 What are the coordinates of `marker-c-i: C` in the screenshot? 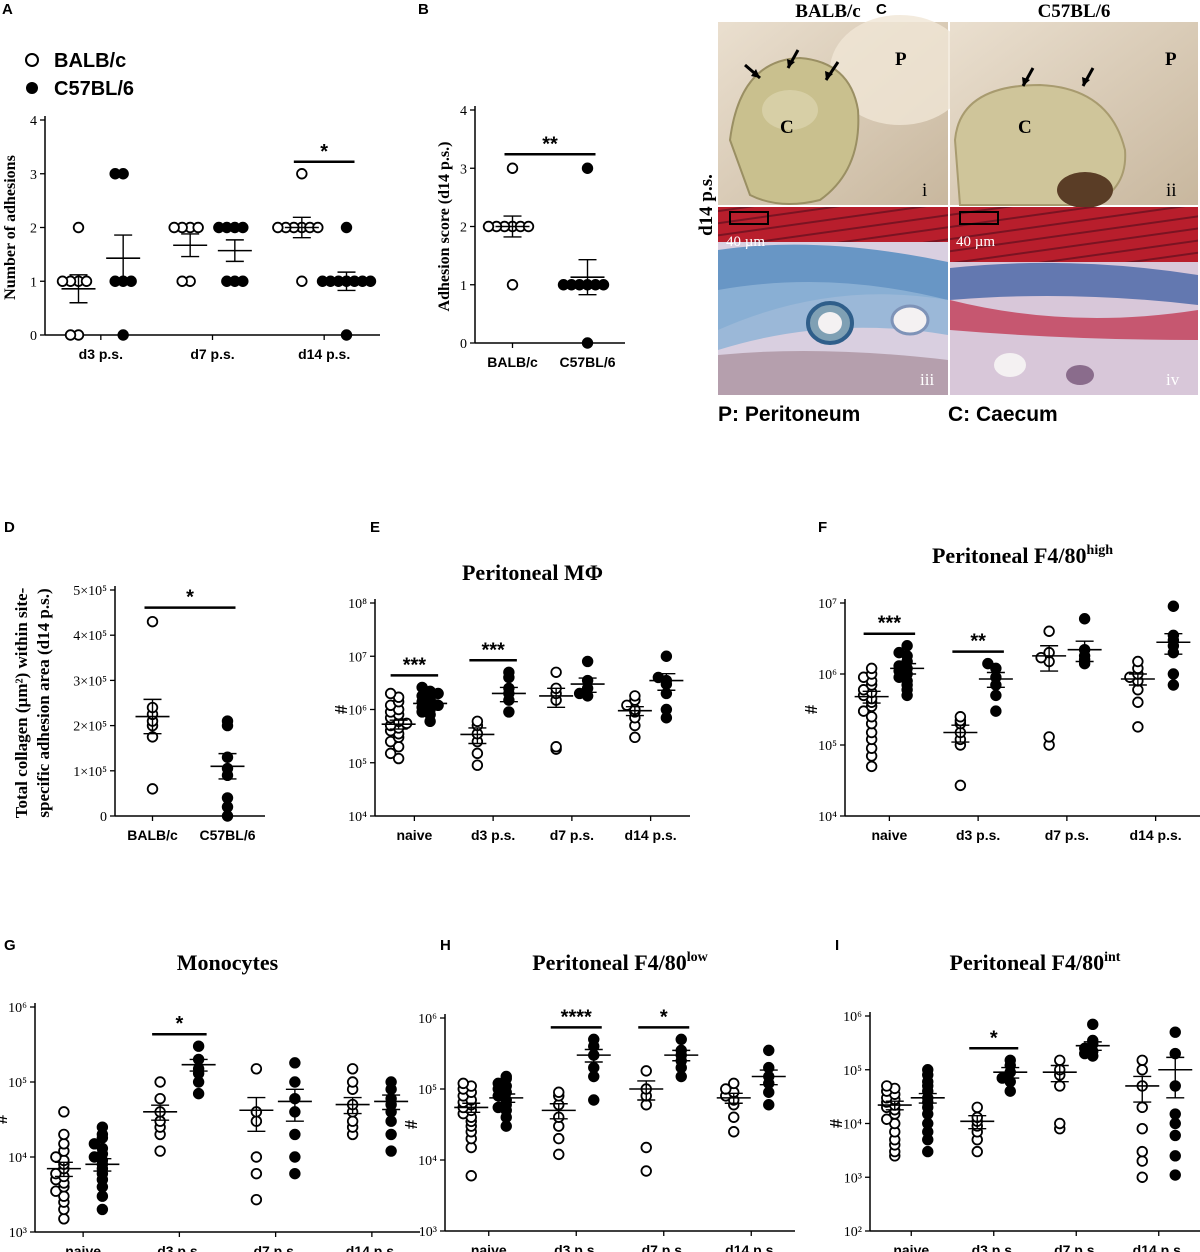 It's located at (787, 127).